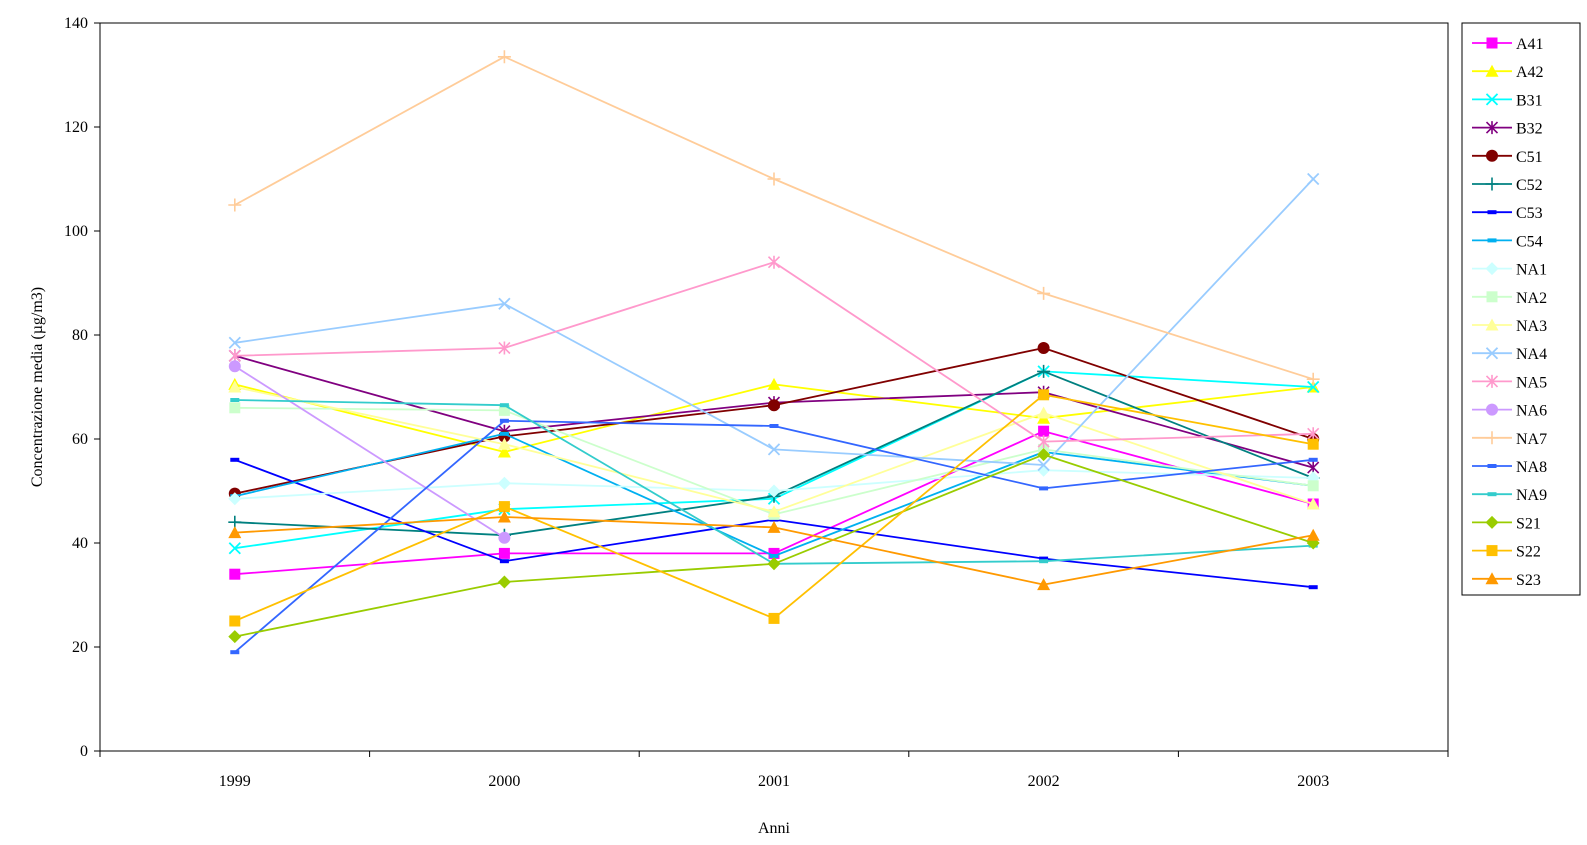 The width and height of the screenshot is (1587, 845). Describe the element at coordinates (76, 231) in the screenshot. I see `y-tick-label: 100` at that location.